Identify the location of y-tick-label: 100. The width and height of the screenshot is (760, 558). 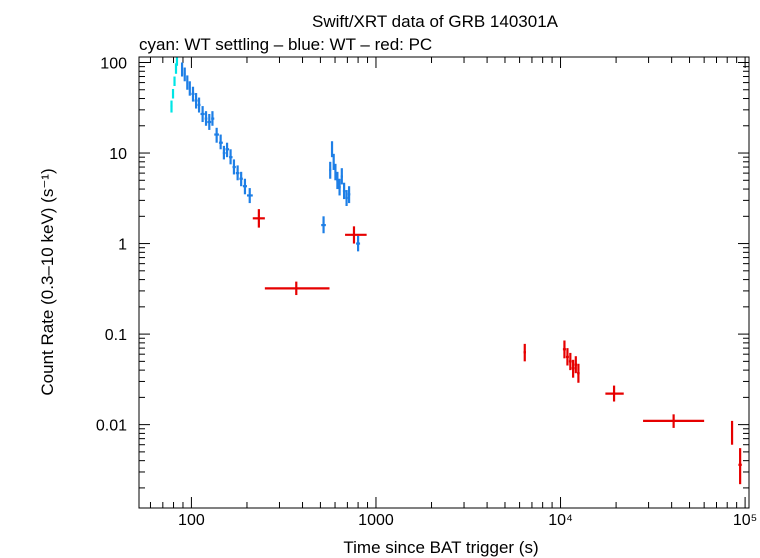
(113, 63).